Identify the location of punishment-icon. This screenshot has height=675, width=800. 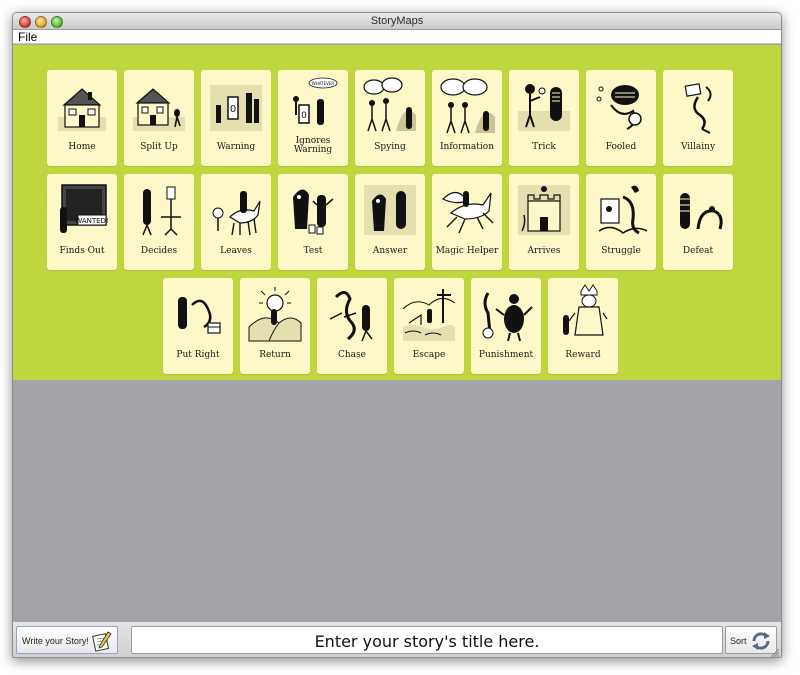
(507, 317).